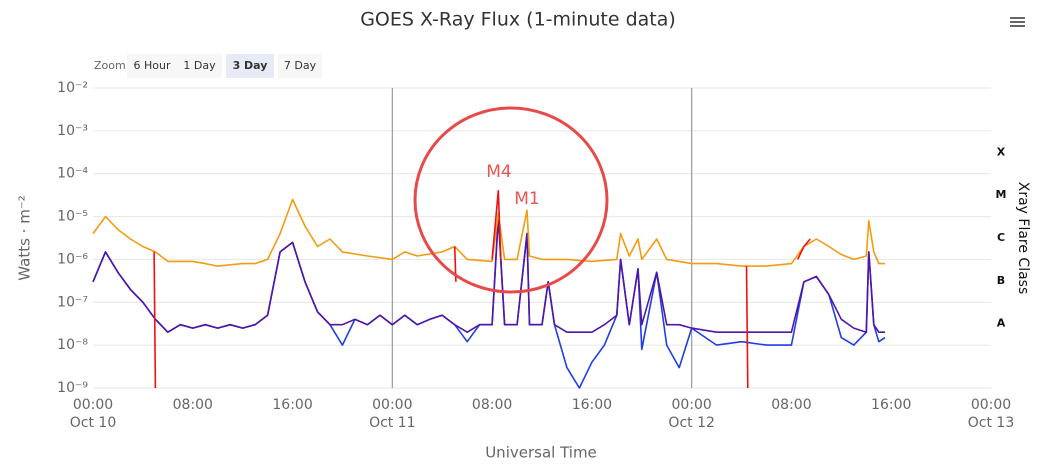  I want to click on y-tick-label: 10⁻², so click(72, 88).